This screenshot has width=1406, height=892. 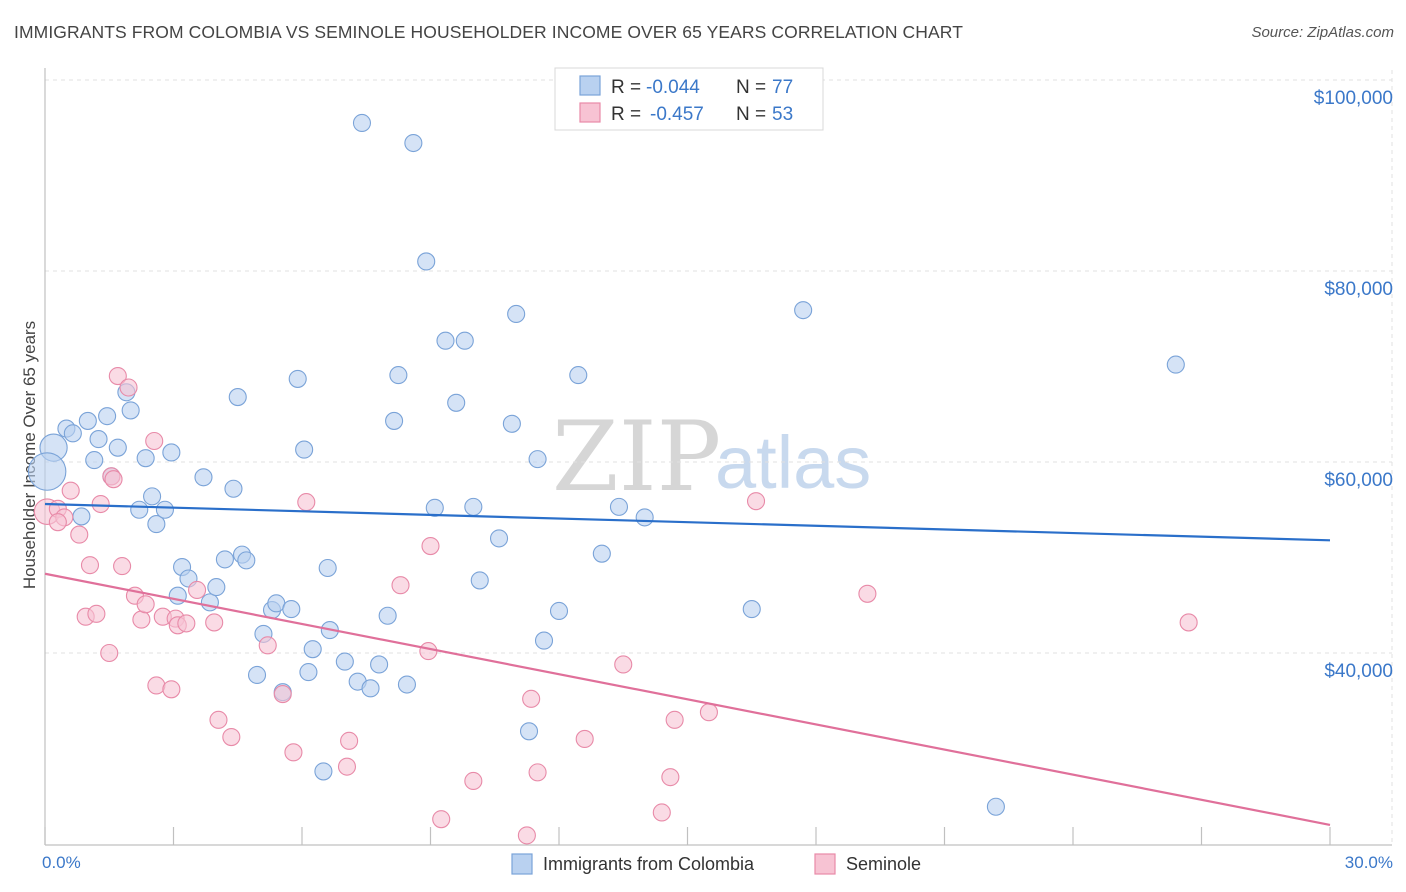 I want to click on legend-r-value-2: -0.457, so click(x=677, y=114).